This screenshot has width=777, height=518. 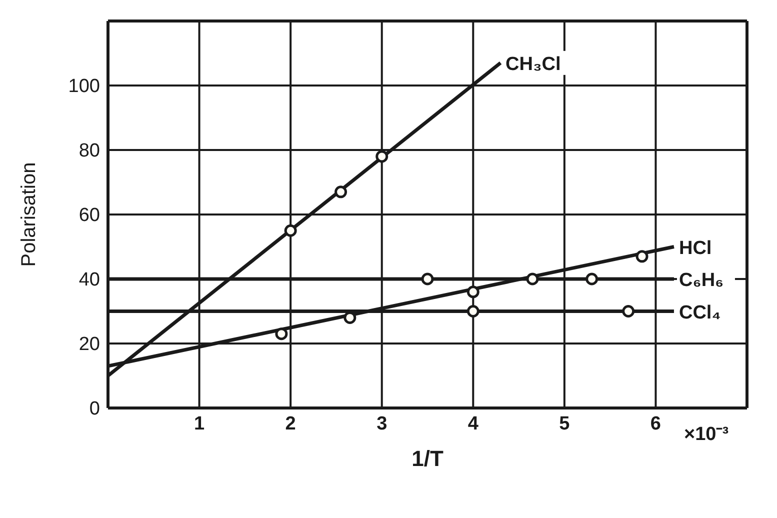 What do you see at coordinates (89, 215) in the screenshot?
I see `y-tick-label: 60` at bounding box center [89, 215].